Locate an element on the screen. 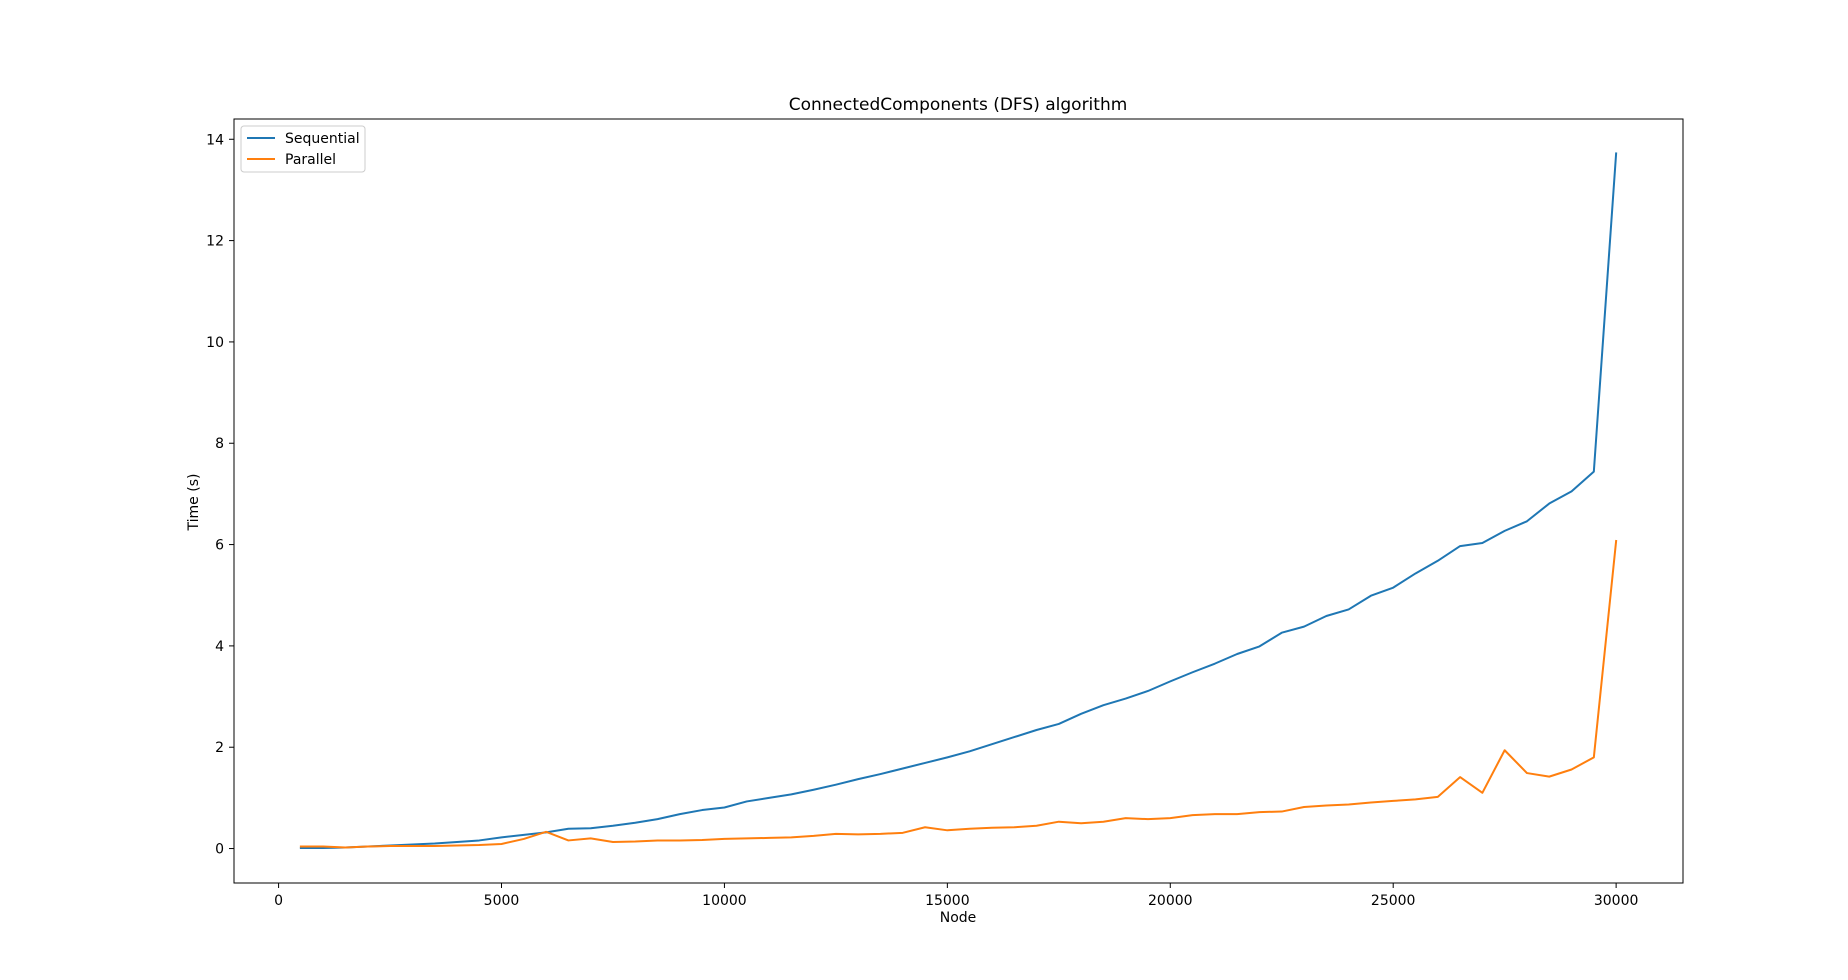 The width and height of the screenshot is (1848, 980). y-tick-label: 4 is located at coordinates (219, 647).